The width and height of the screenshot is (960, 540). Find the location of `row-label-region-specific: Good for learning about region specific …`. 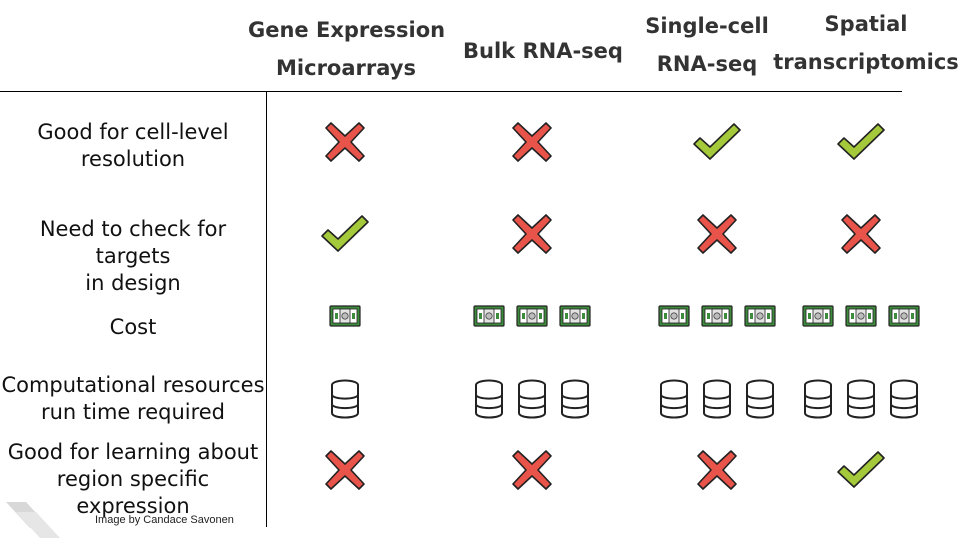

row-label-region-specific: Good for learning about region specific … is located at coordinates (133, 479).